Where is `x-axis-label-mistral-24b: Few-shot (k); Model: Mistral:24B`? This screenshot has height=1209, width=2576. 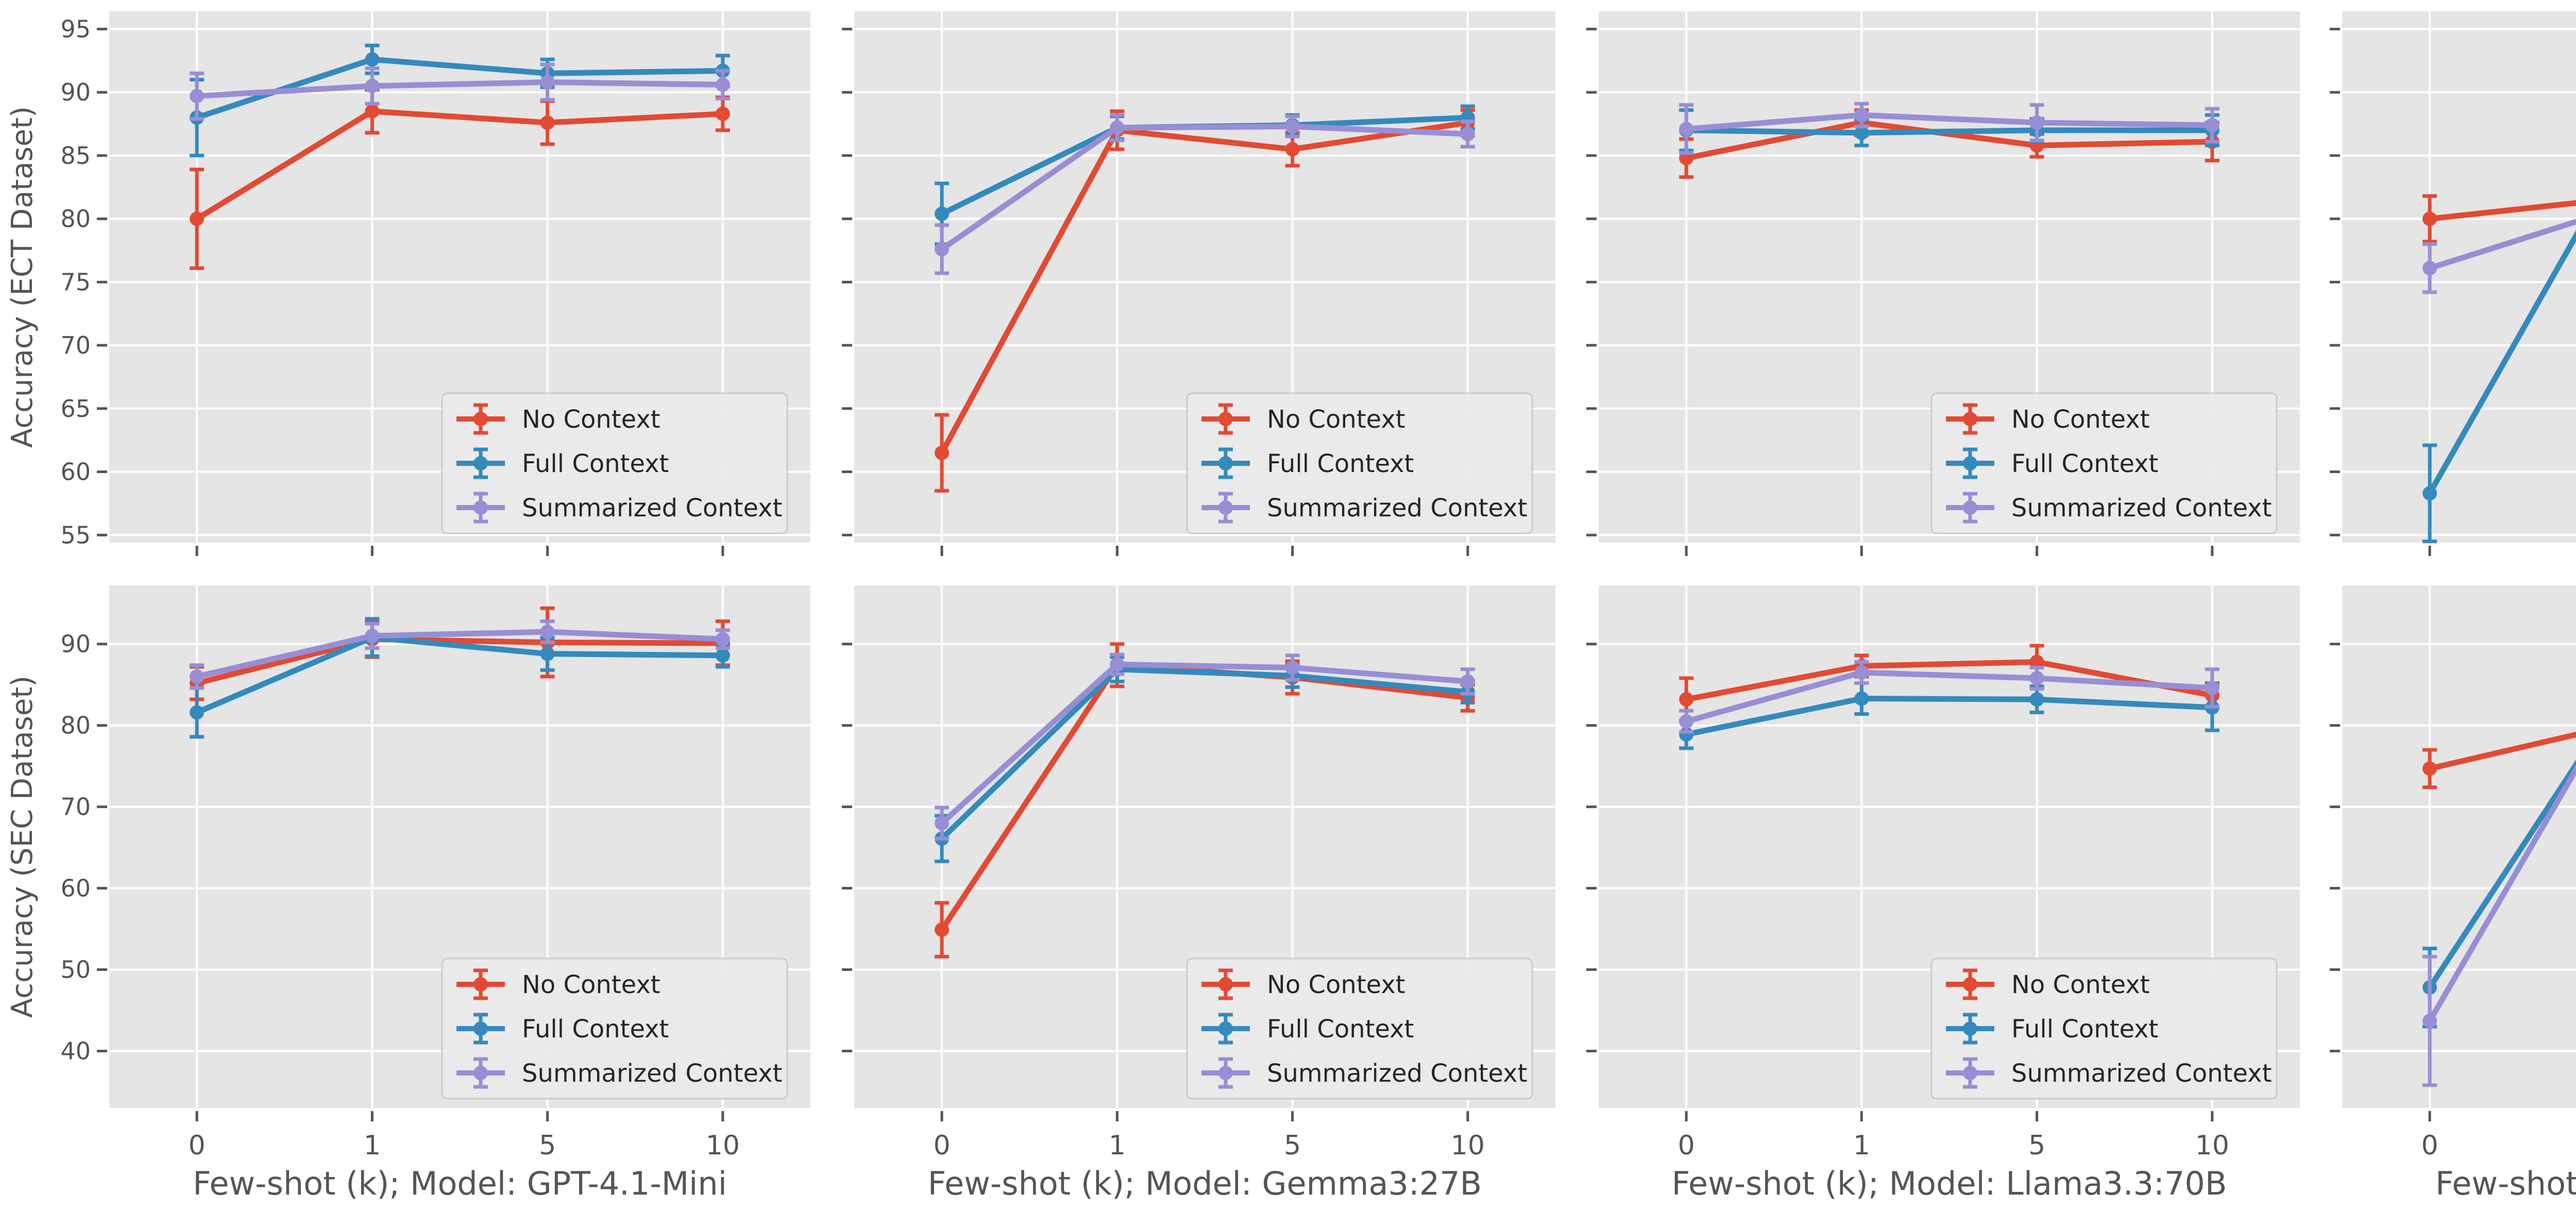 x-axis-label-mistral-24b: Few-shot (k); Model: Mistral:24B is located at coordinates (2505, 1184).